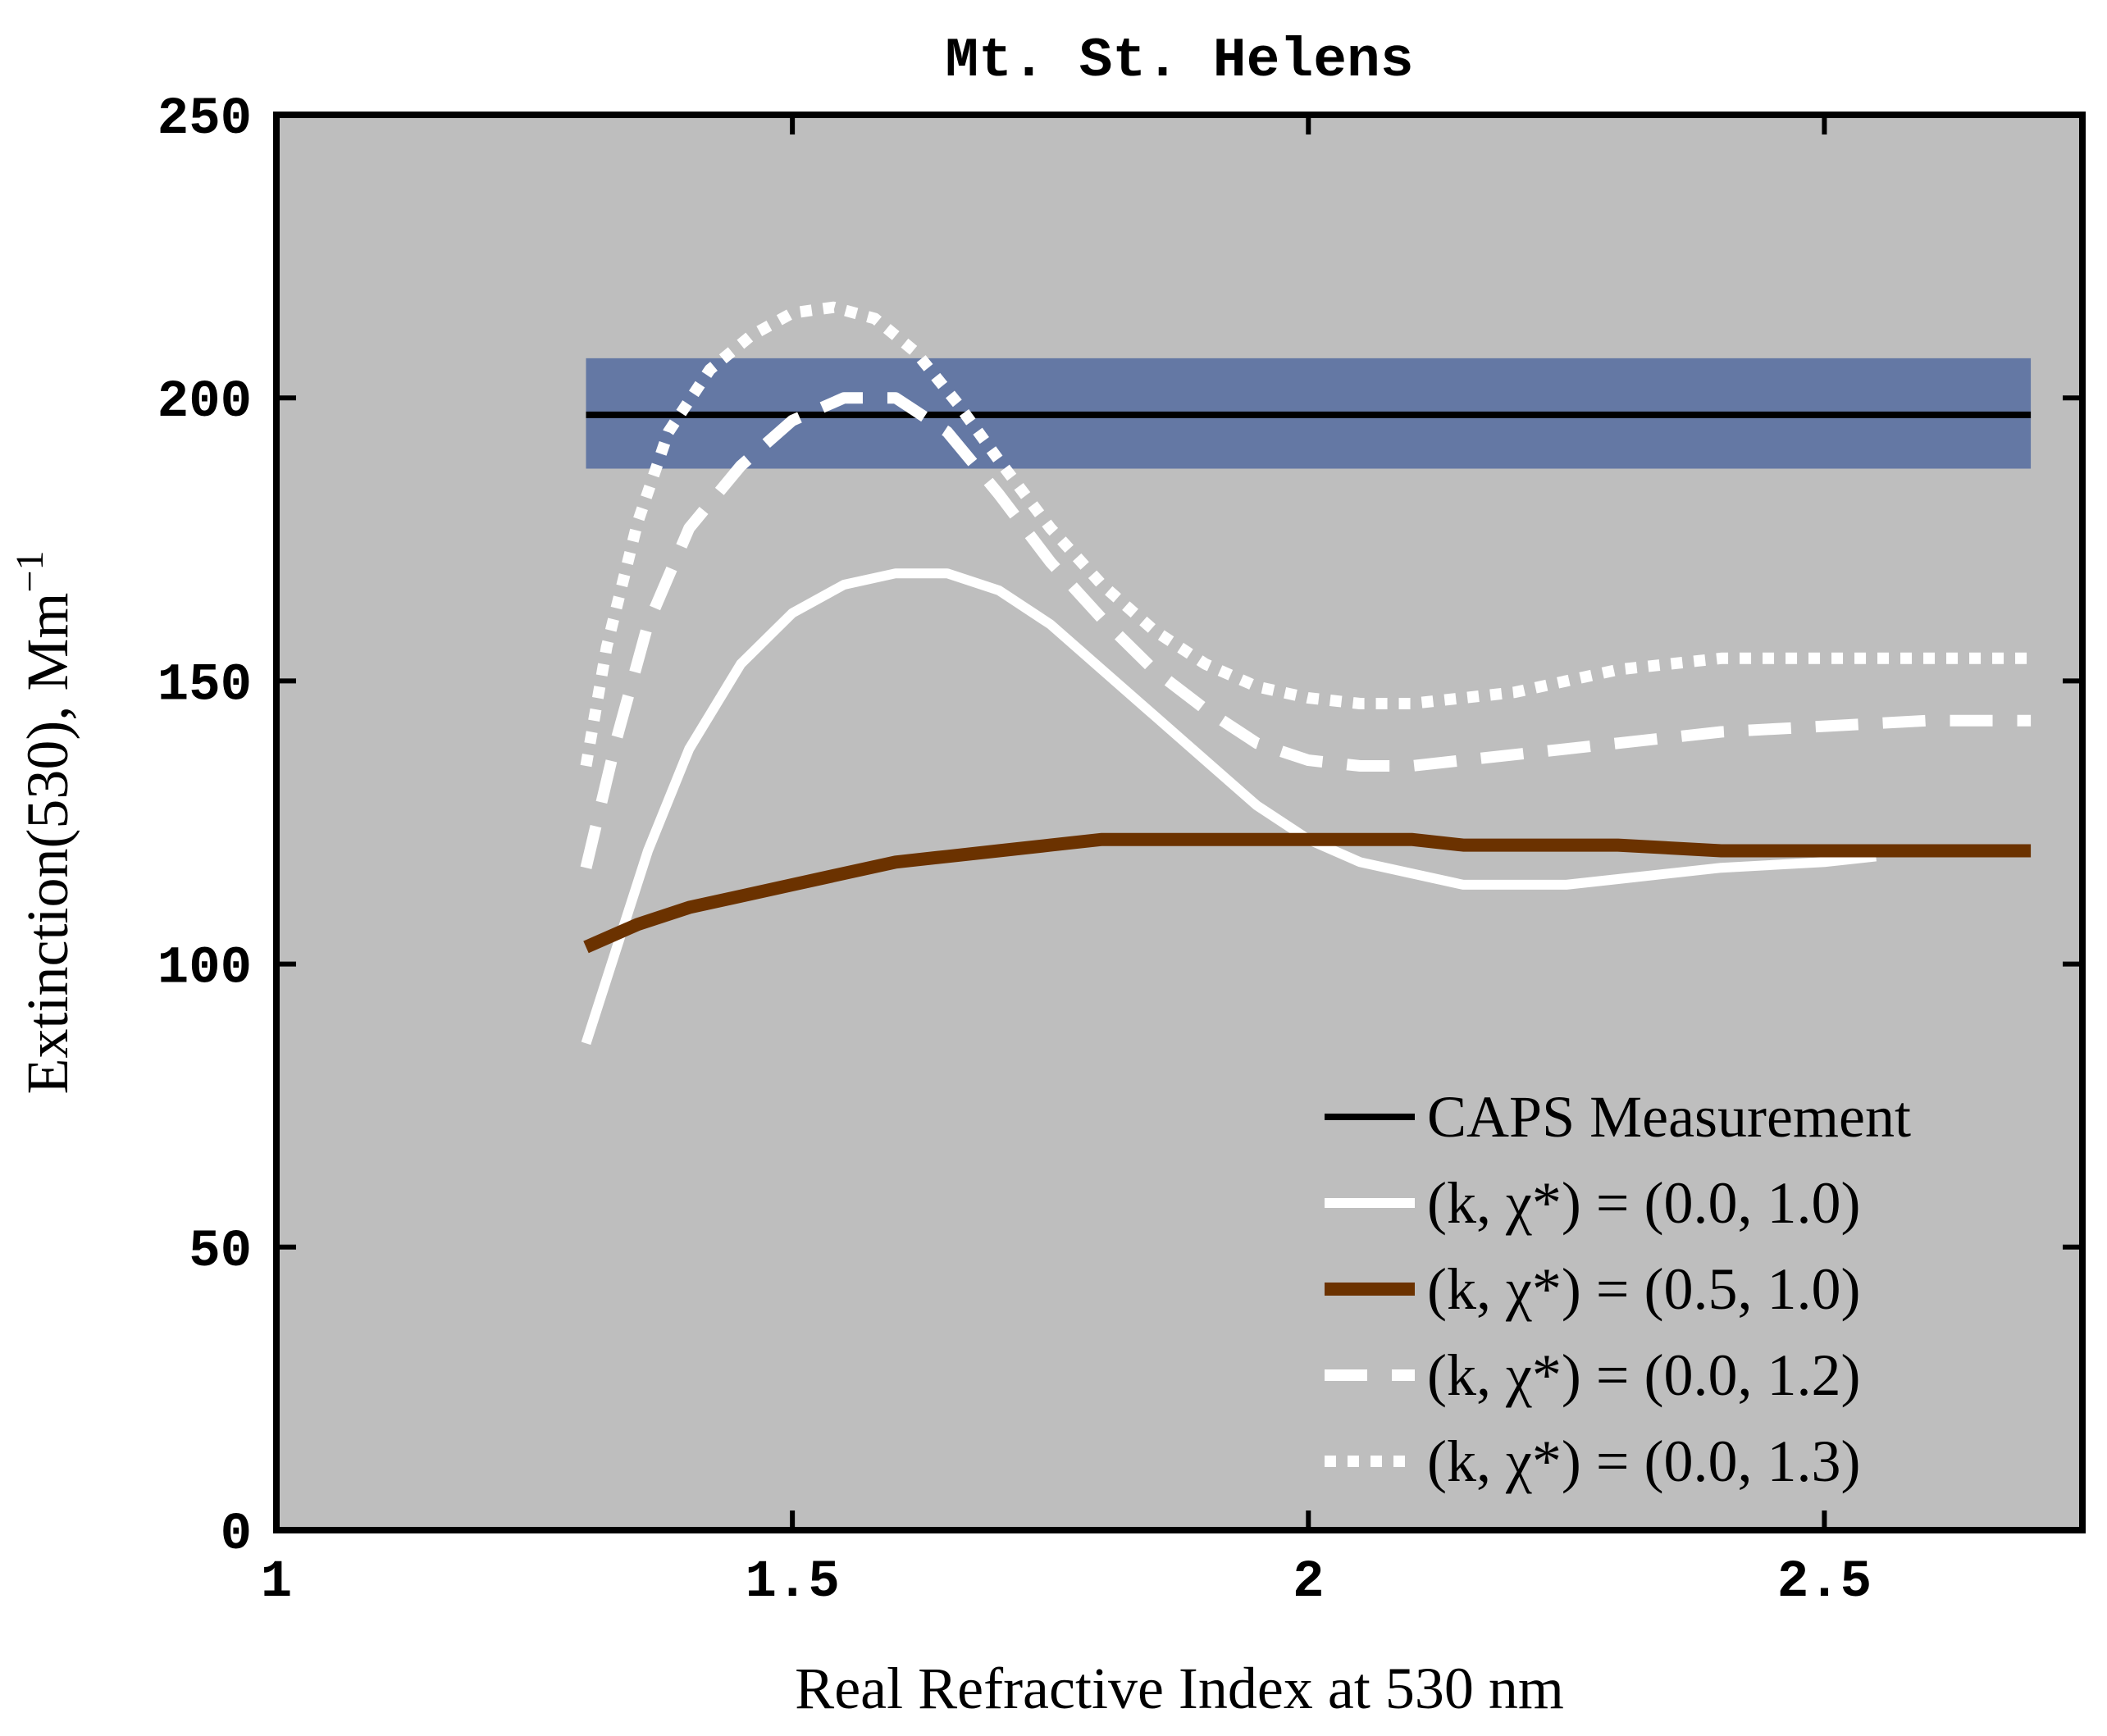 This screenshot has width=2107, height=1736. Describe the element at coordinates (1644, 1203) in the screenshot. I see `legend-label-2: (k, χ*) = (0.0, 1.0)` at that location.